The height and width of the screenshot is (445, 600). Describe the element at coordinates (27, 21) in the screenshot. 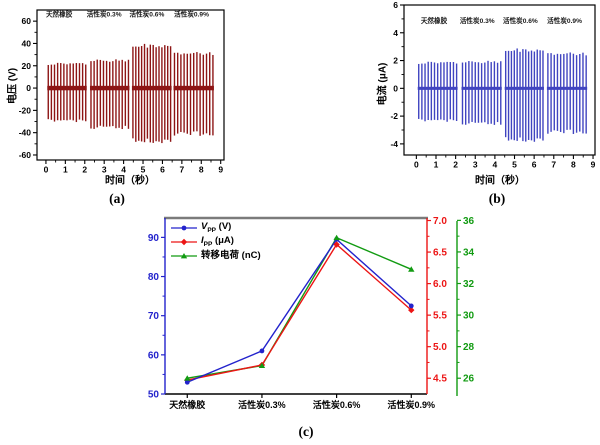

I see `y-tick-label: 60` at that location.